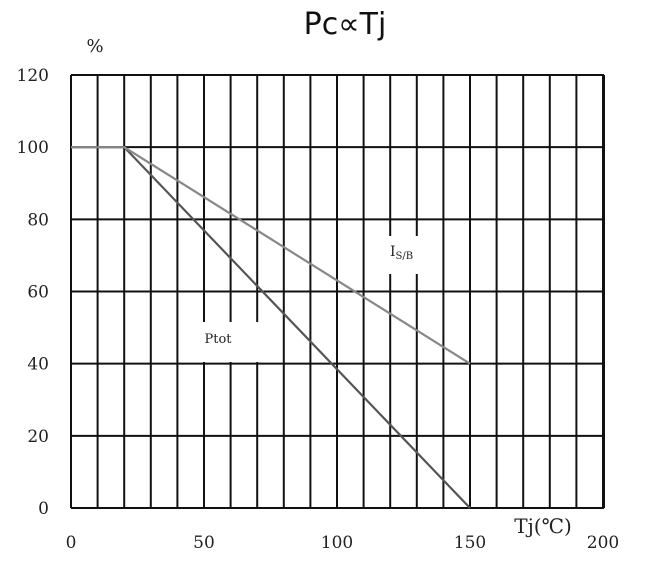 Image resolution: width=646 pixels, height=561 pixels. Describe the element at coordinates (38, 365) in the screenshot. I see `y-tick-label: 40` at that location.